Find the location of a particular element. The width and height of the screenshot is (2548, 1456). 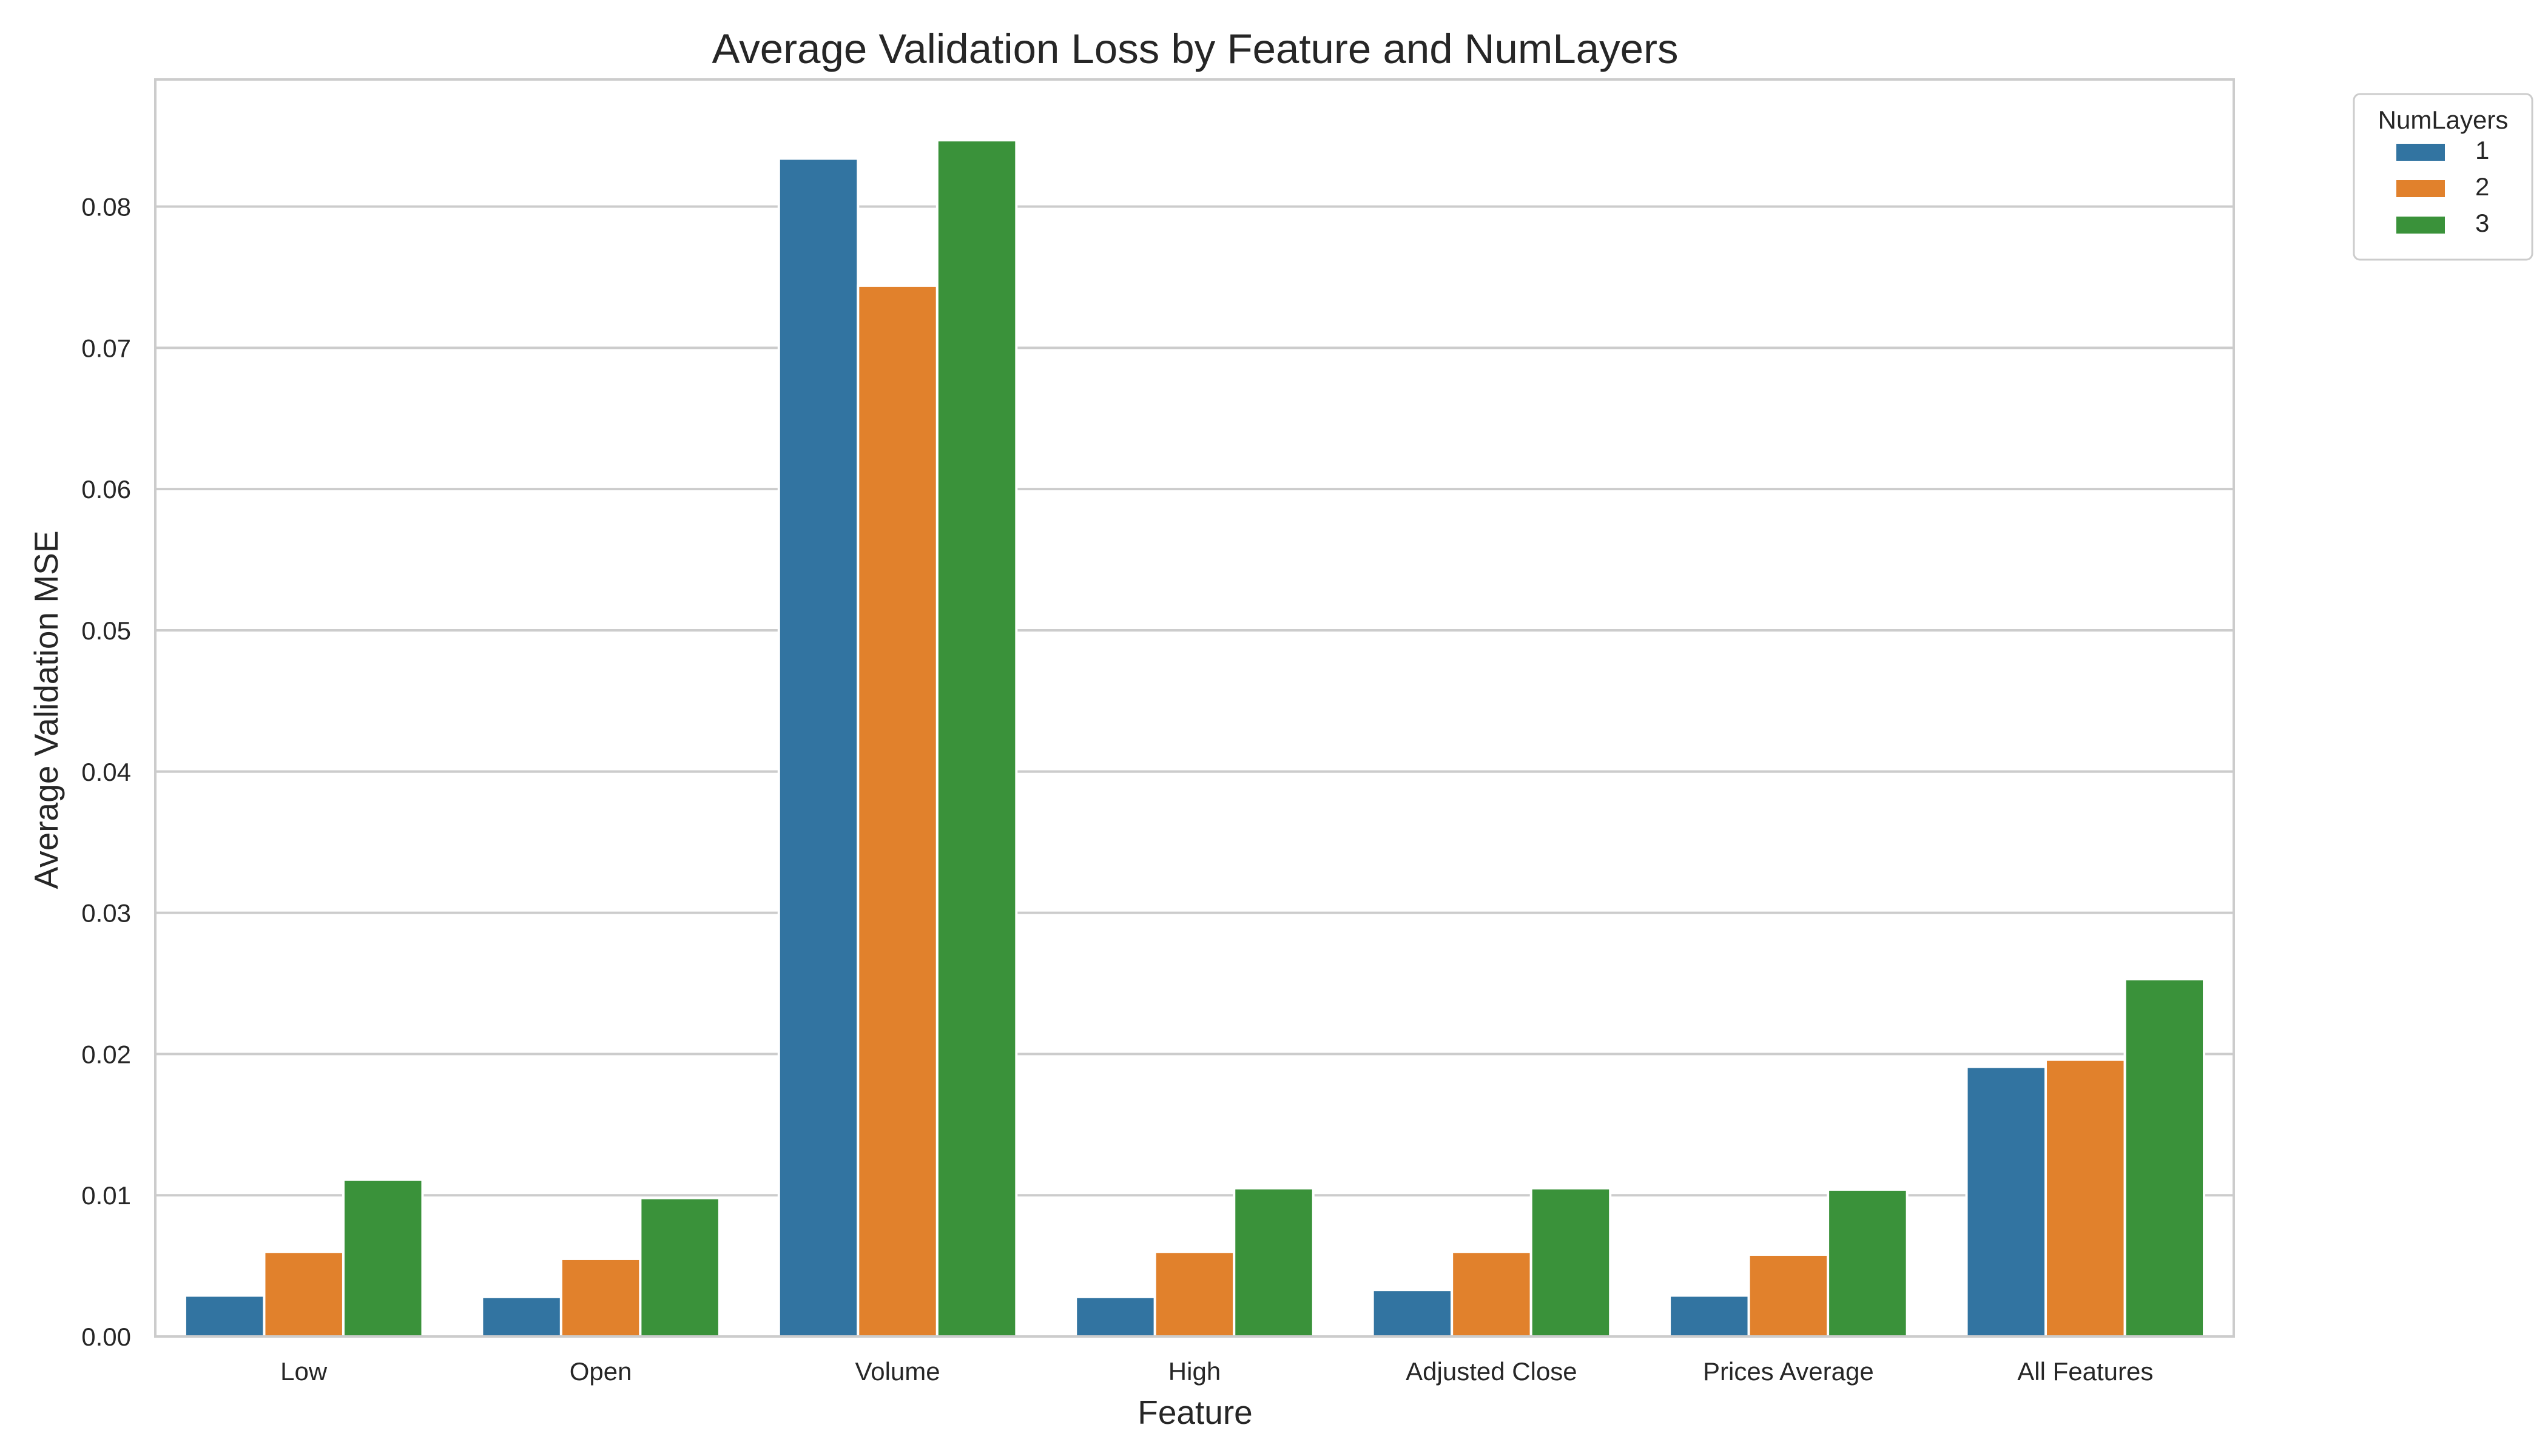

x-tick-label: Volume is located at coordinates (897, 1371).